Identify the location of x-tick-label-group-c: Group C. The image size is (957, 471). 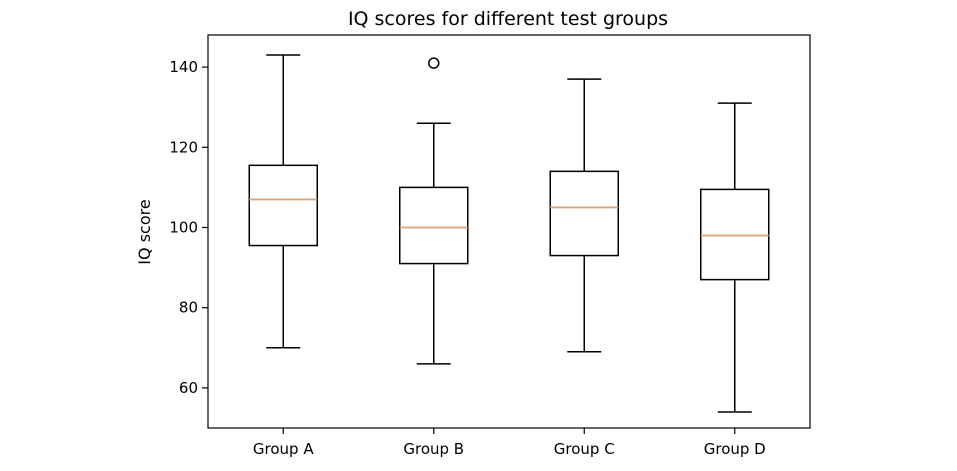
(584, 449).